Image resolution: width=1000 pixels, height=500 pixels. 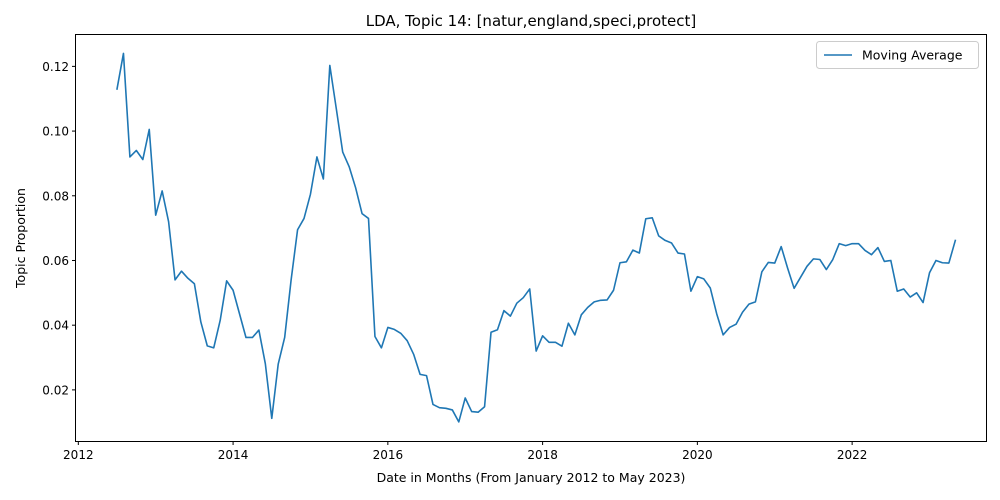 What do you see at coordinates (59, 228) in the screenshot?
I see `y-axis: 0.02 0.04 0.06 0.08 0.10 0.12` at bounding box center [59, 228].